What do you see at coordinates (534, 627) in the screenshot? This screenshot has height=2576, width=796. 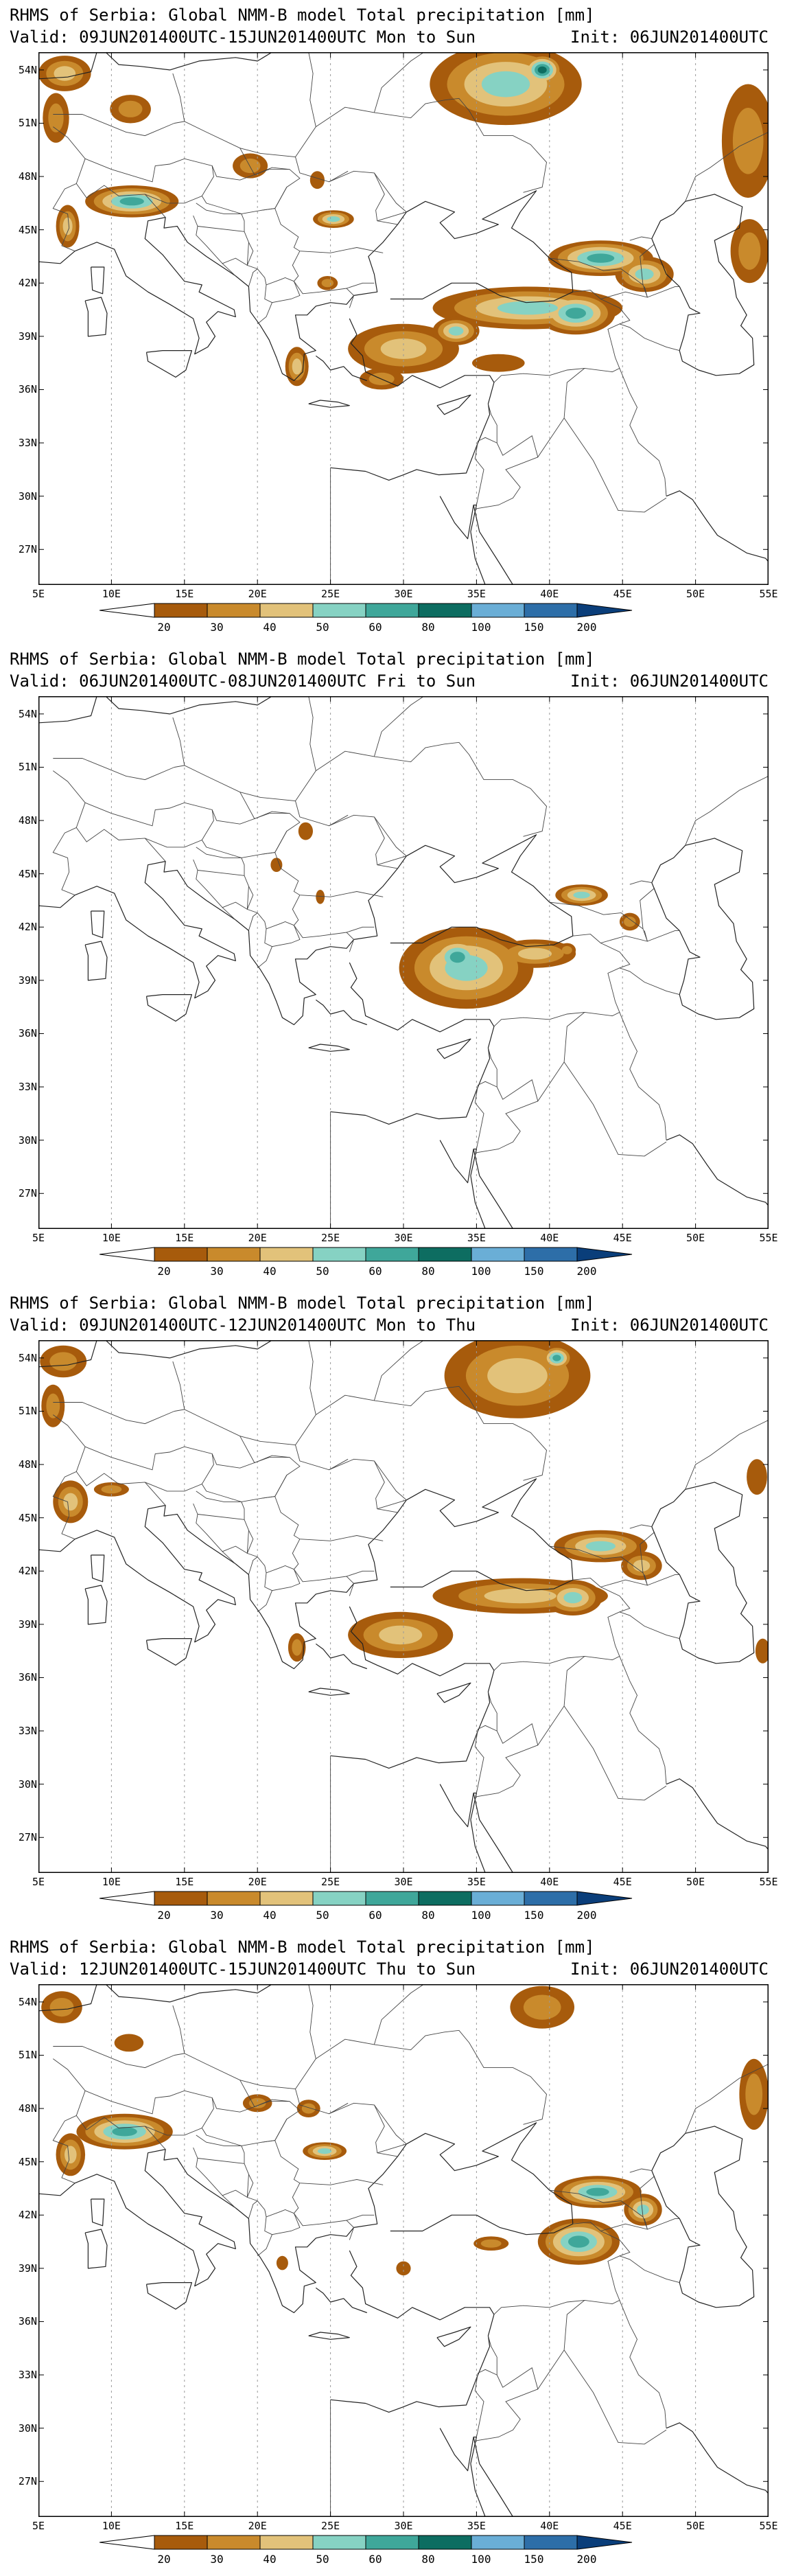 I see `colorbar-label: 150` at bounding box center [534, 627].